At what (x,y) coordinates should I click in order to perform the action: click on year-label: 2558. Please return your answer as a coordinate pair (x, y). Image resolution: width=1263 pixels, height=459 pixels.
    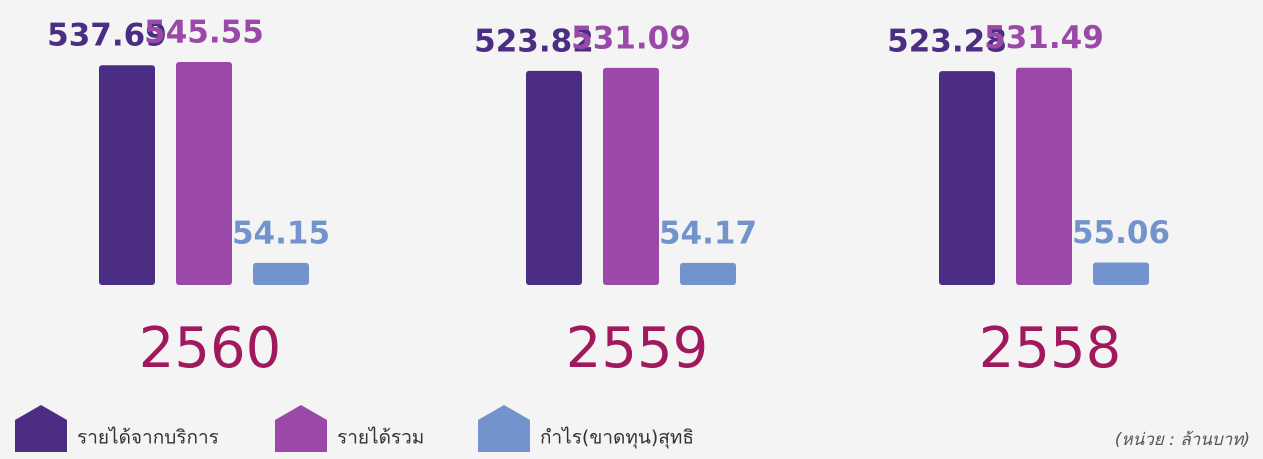
    Looking at the image, I should click on (1050, 348).